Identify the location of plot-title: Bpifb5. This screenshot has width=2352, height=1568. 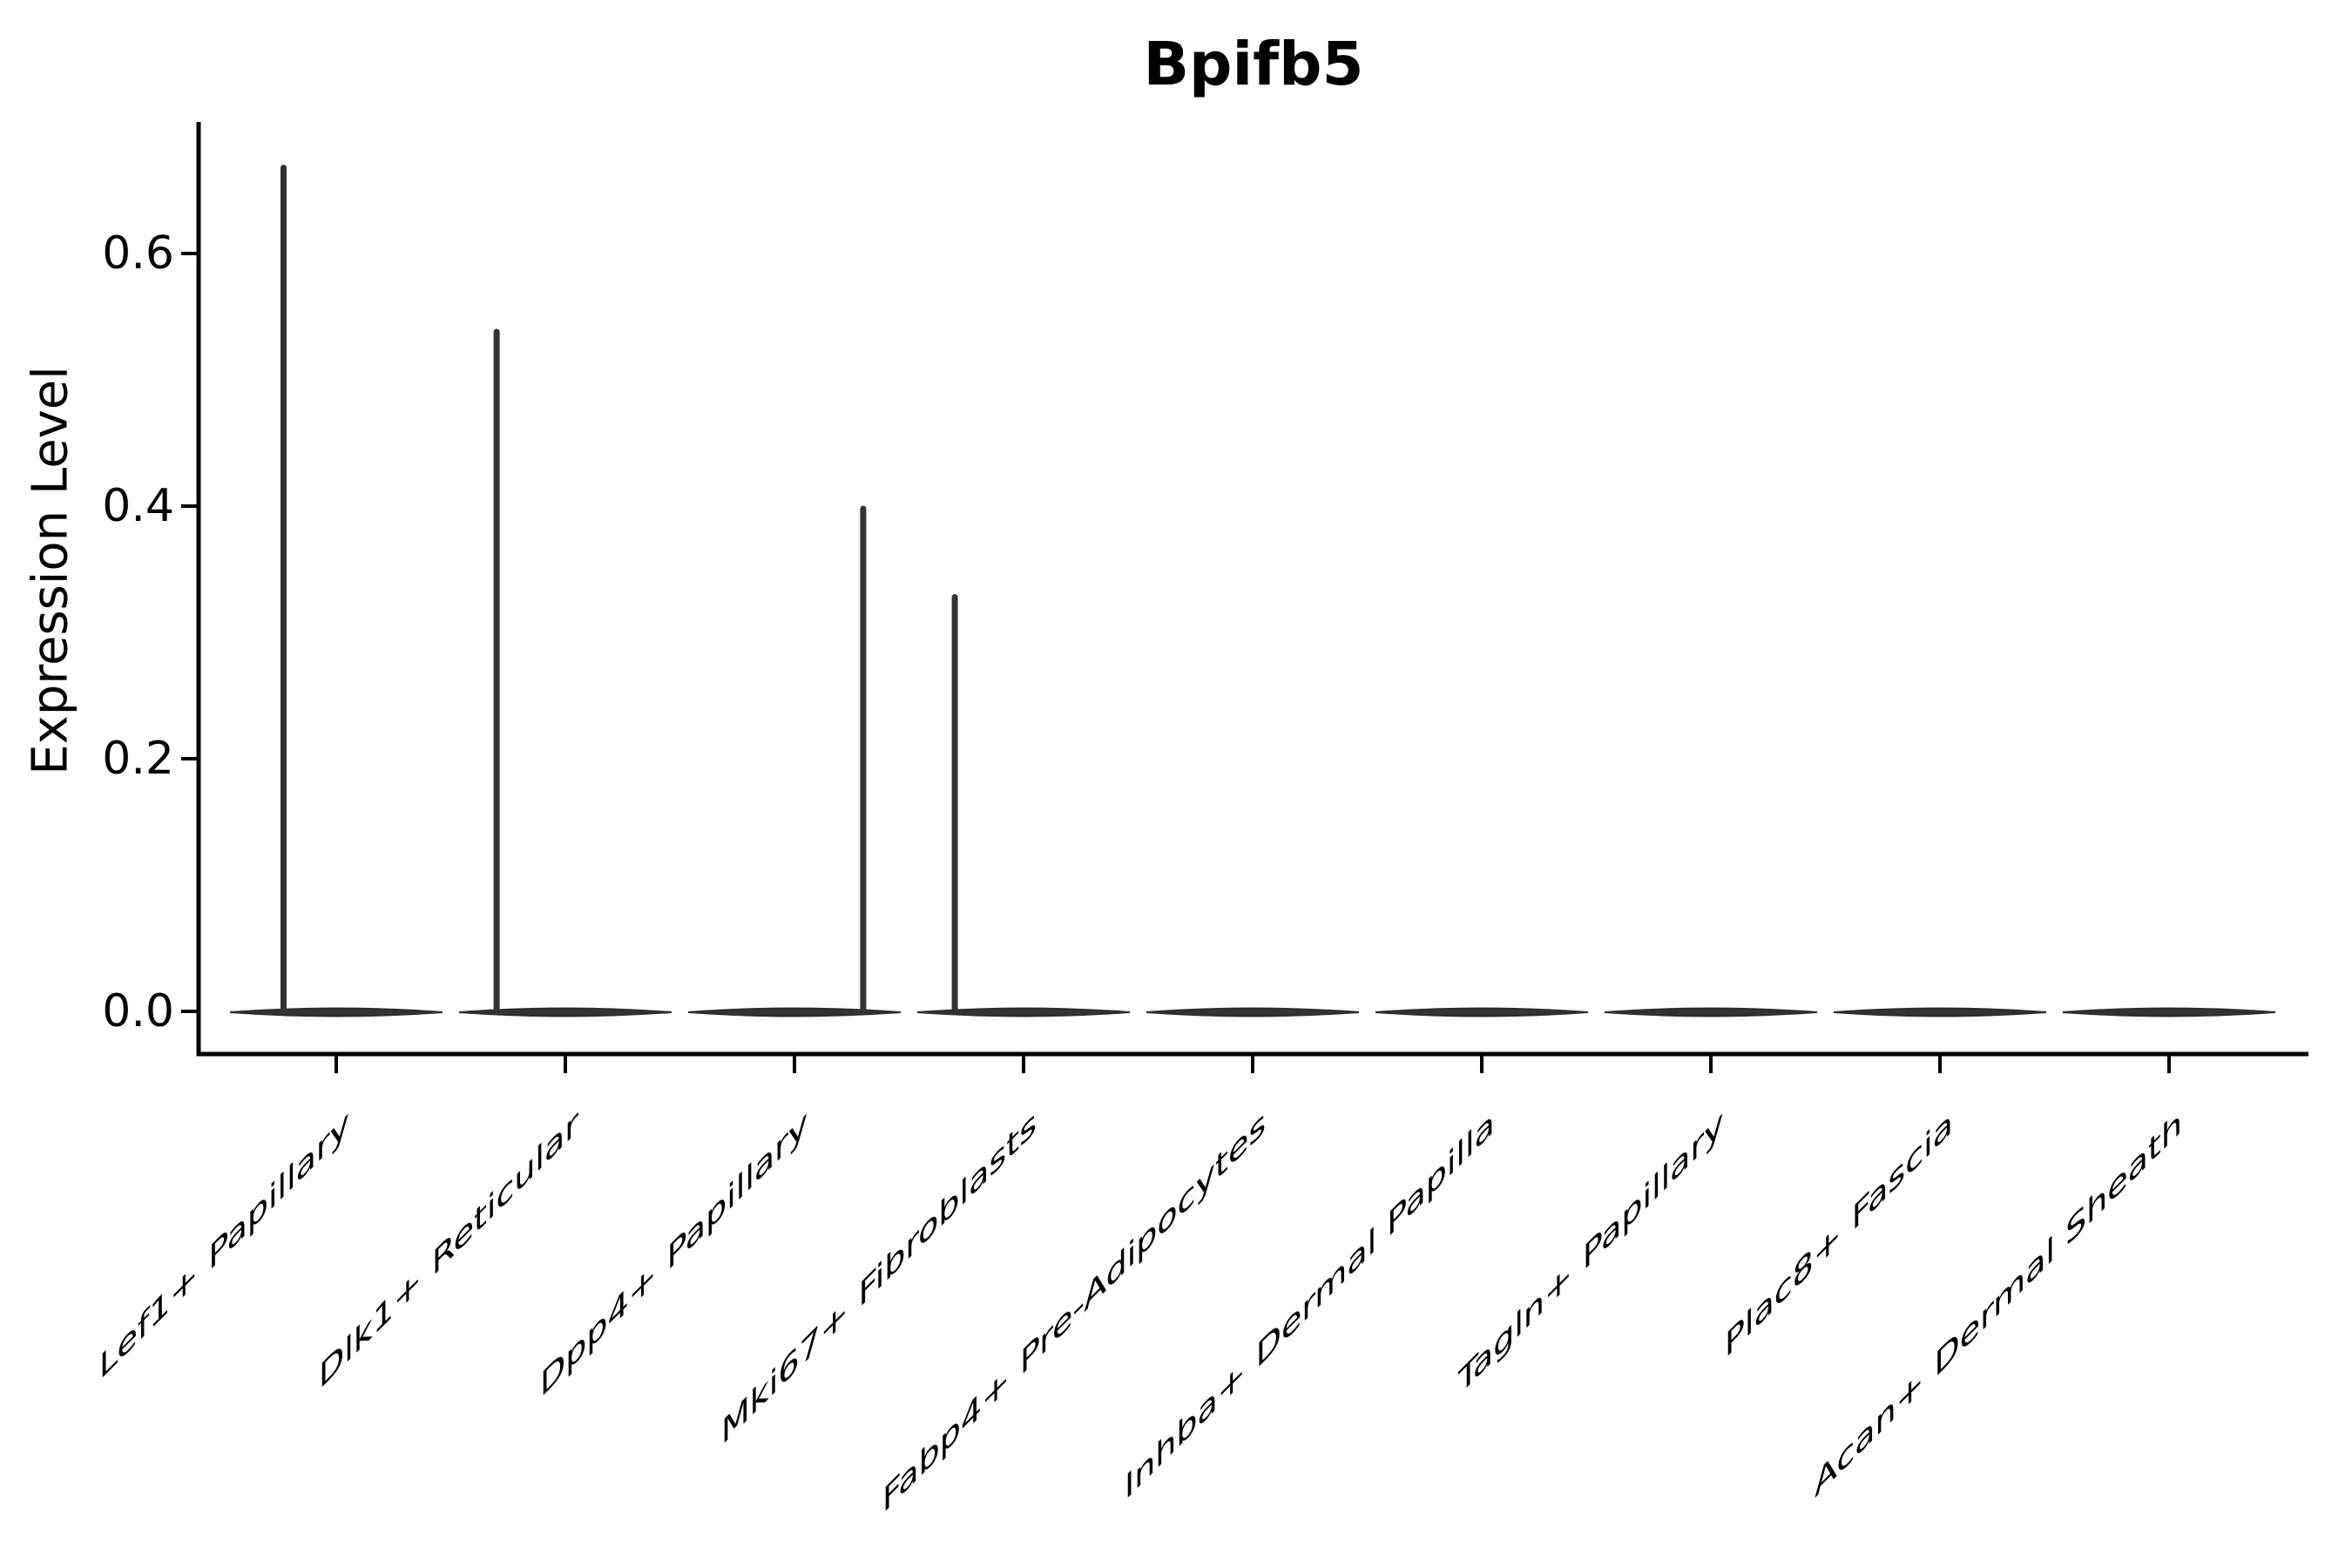
(1253, 64).